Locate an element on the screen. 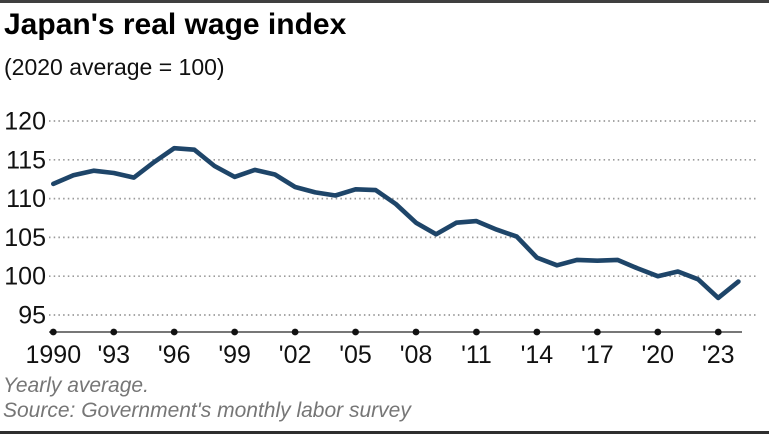 This screenshot has width=769, height=434. x-tick-label: '17 is located at coordinates (597, 355).